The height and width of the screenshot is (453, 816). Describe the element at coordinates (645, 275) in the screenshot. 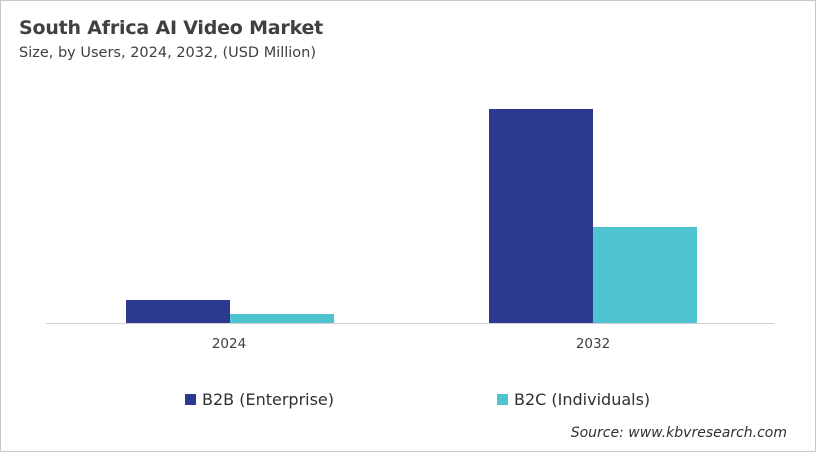

I see `bar-2032-b2c` at that location.